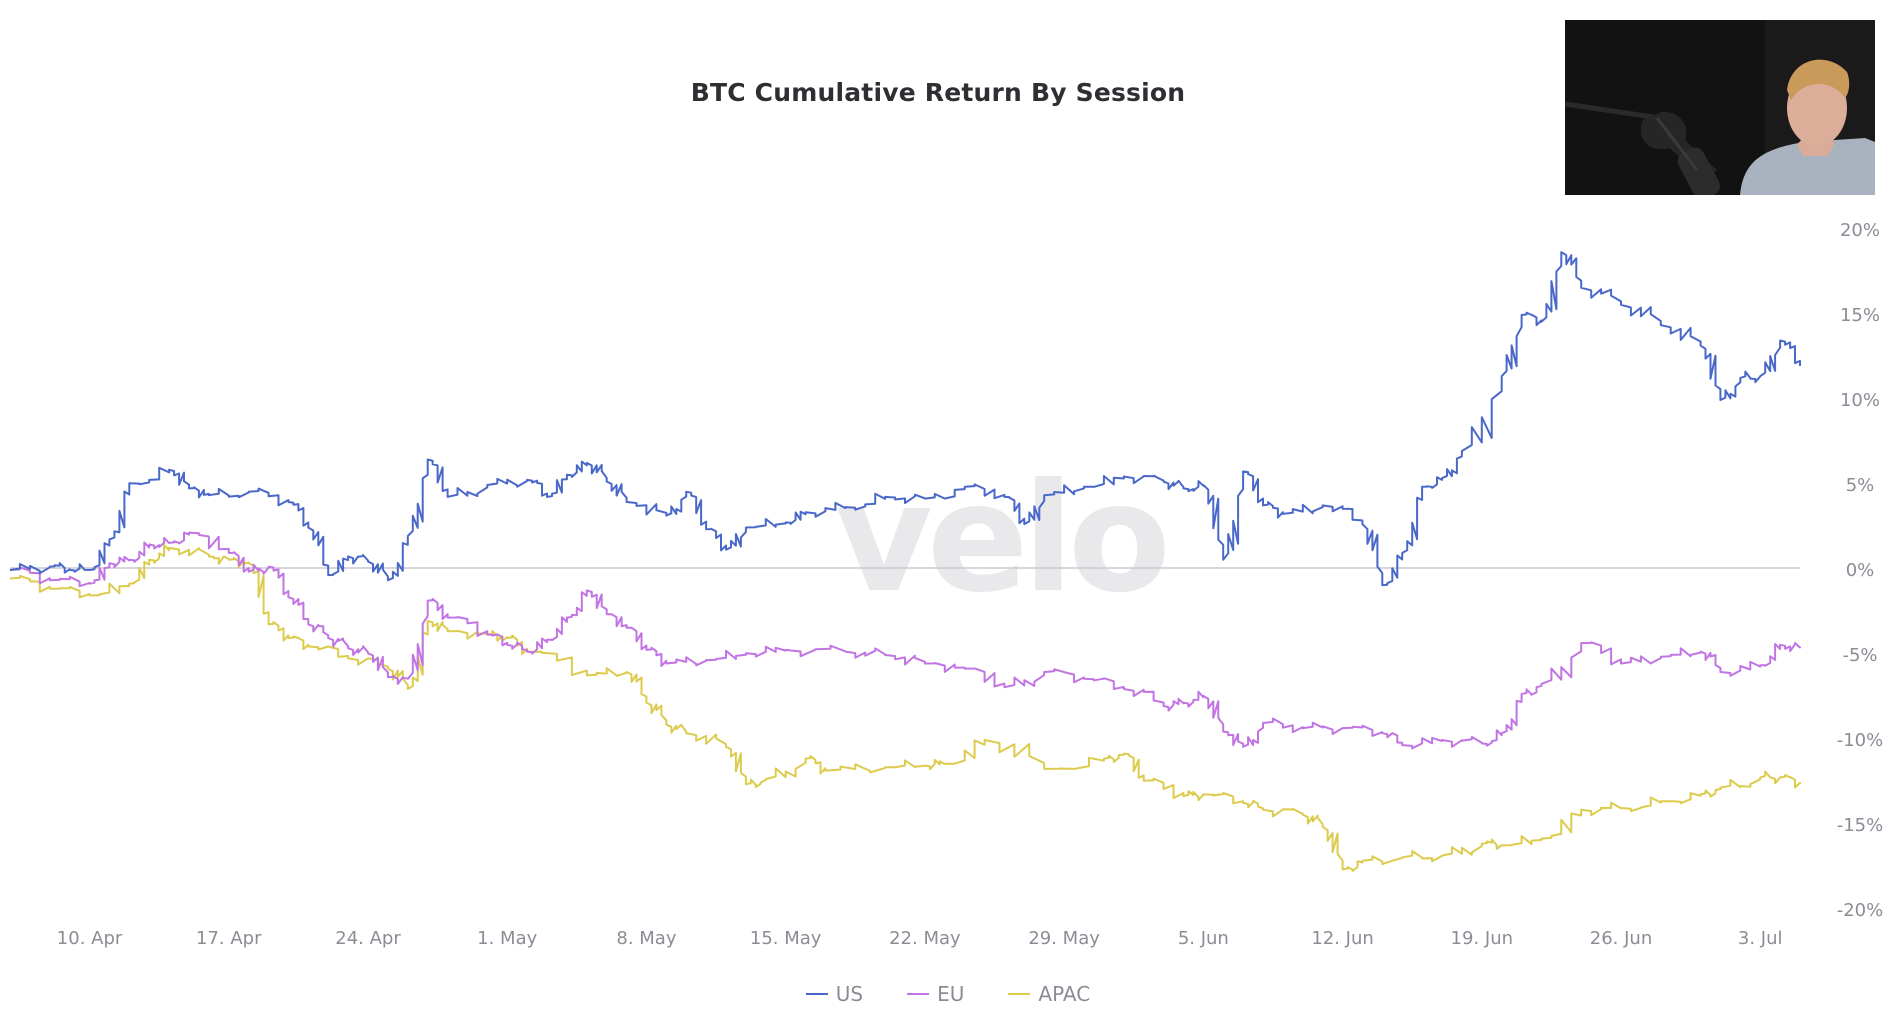 The image size is (1896, 1011). Describe the element at coordinates (951, 994) in the screenshot. I see `legend-label: EU` at that location.